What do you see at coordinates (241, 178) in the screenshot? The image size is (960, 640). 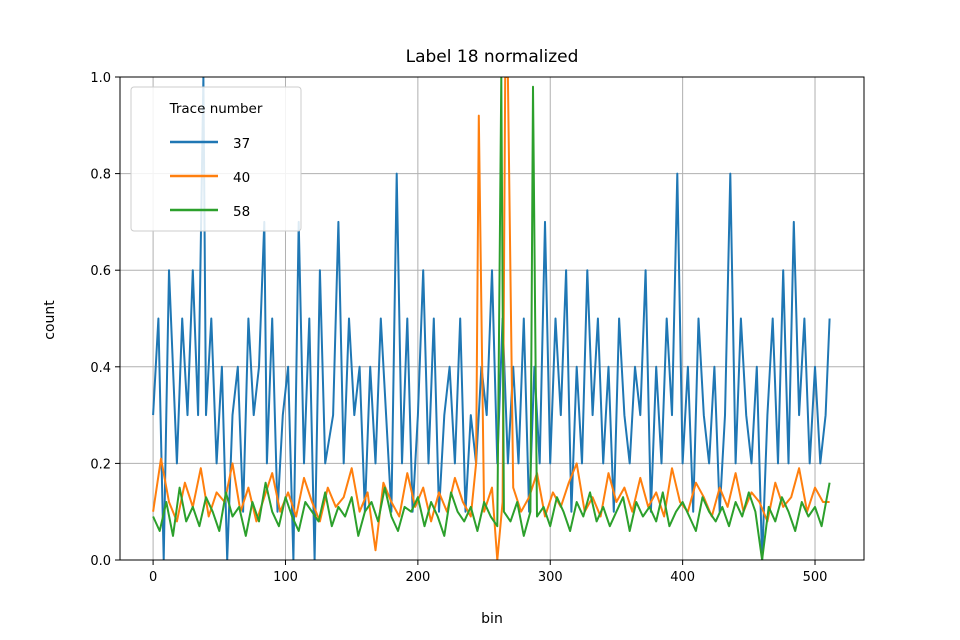 I see `legend-label-40: 40` at bounding box center [241, 178].